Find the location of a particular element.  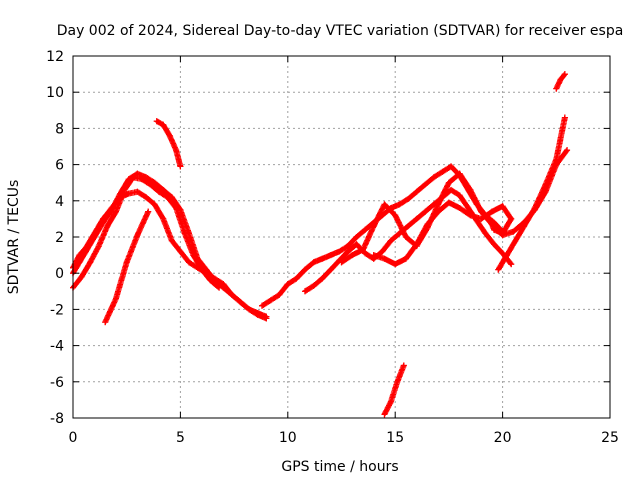

x-tick-label: 5 is located at coordinates (180, 438).